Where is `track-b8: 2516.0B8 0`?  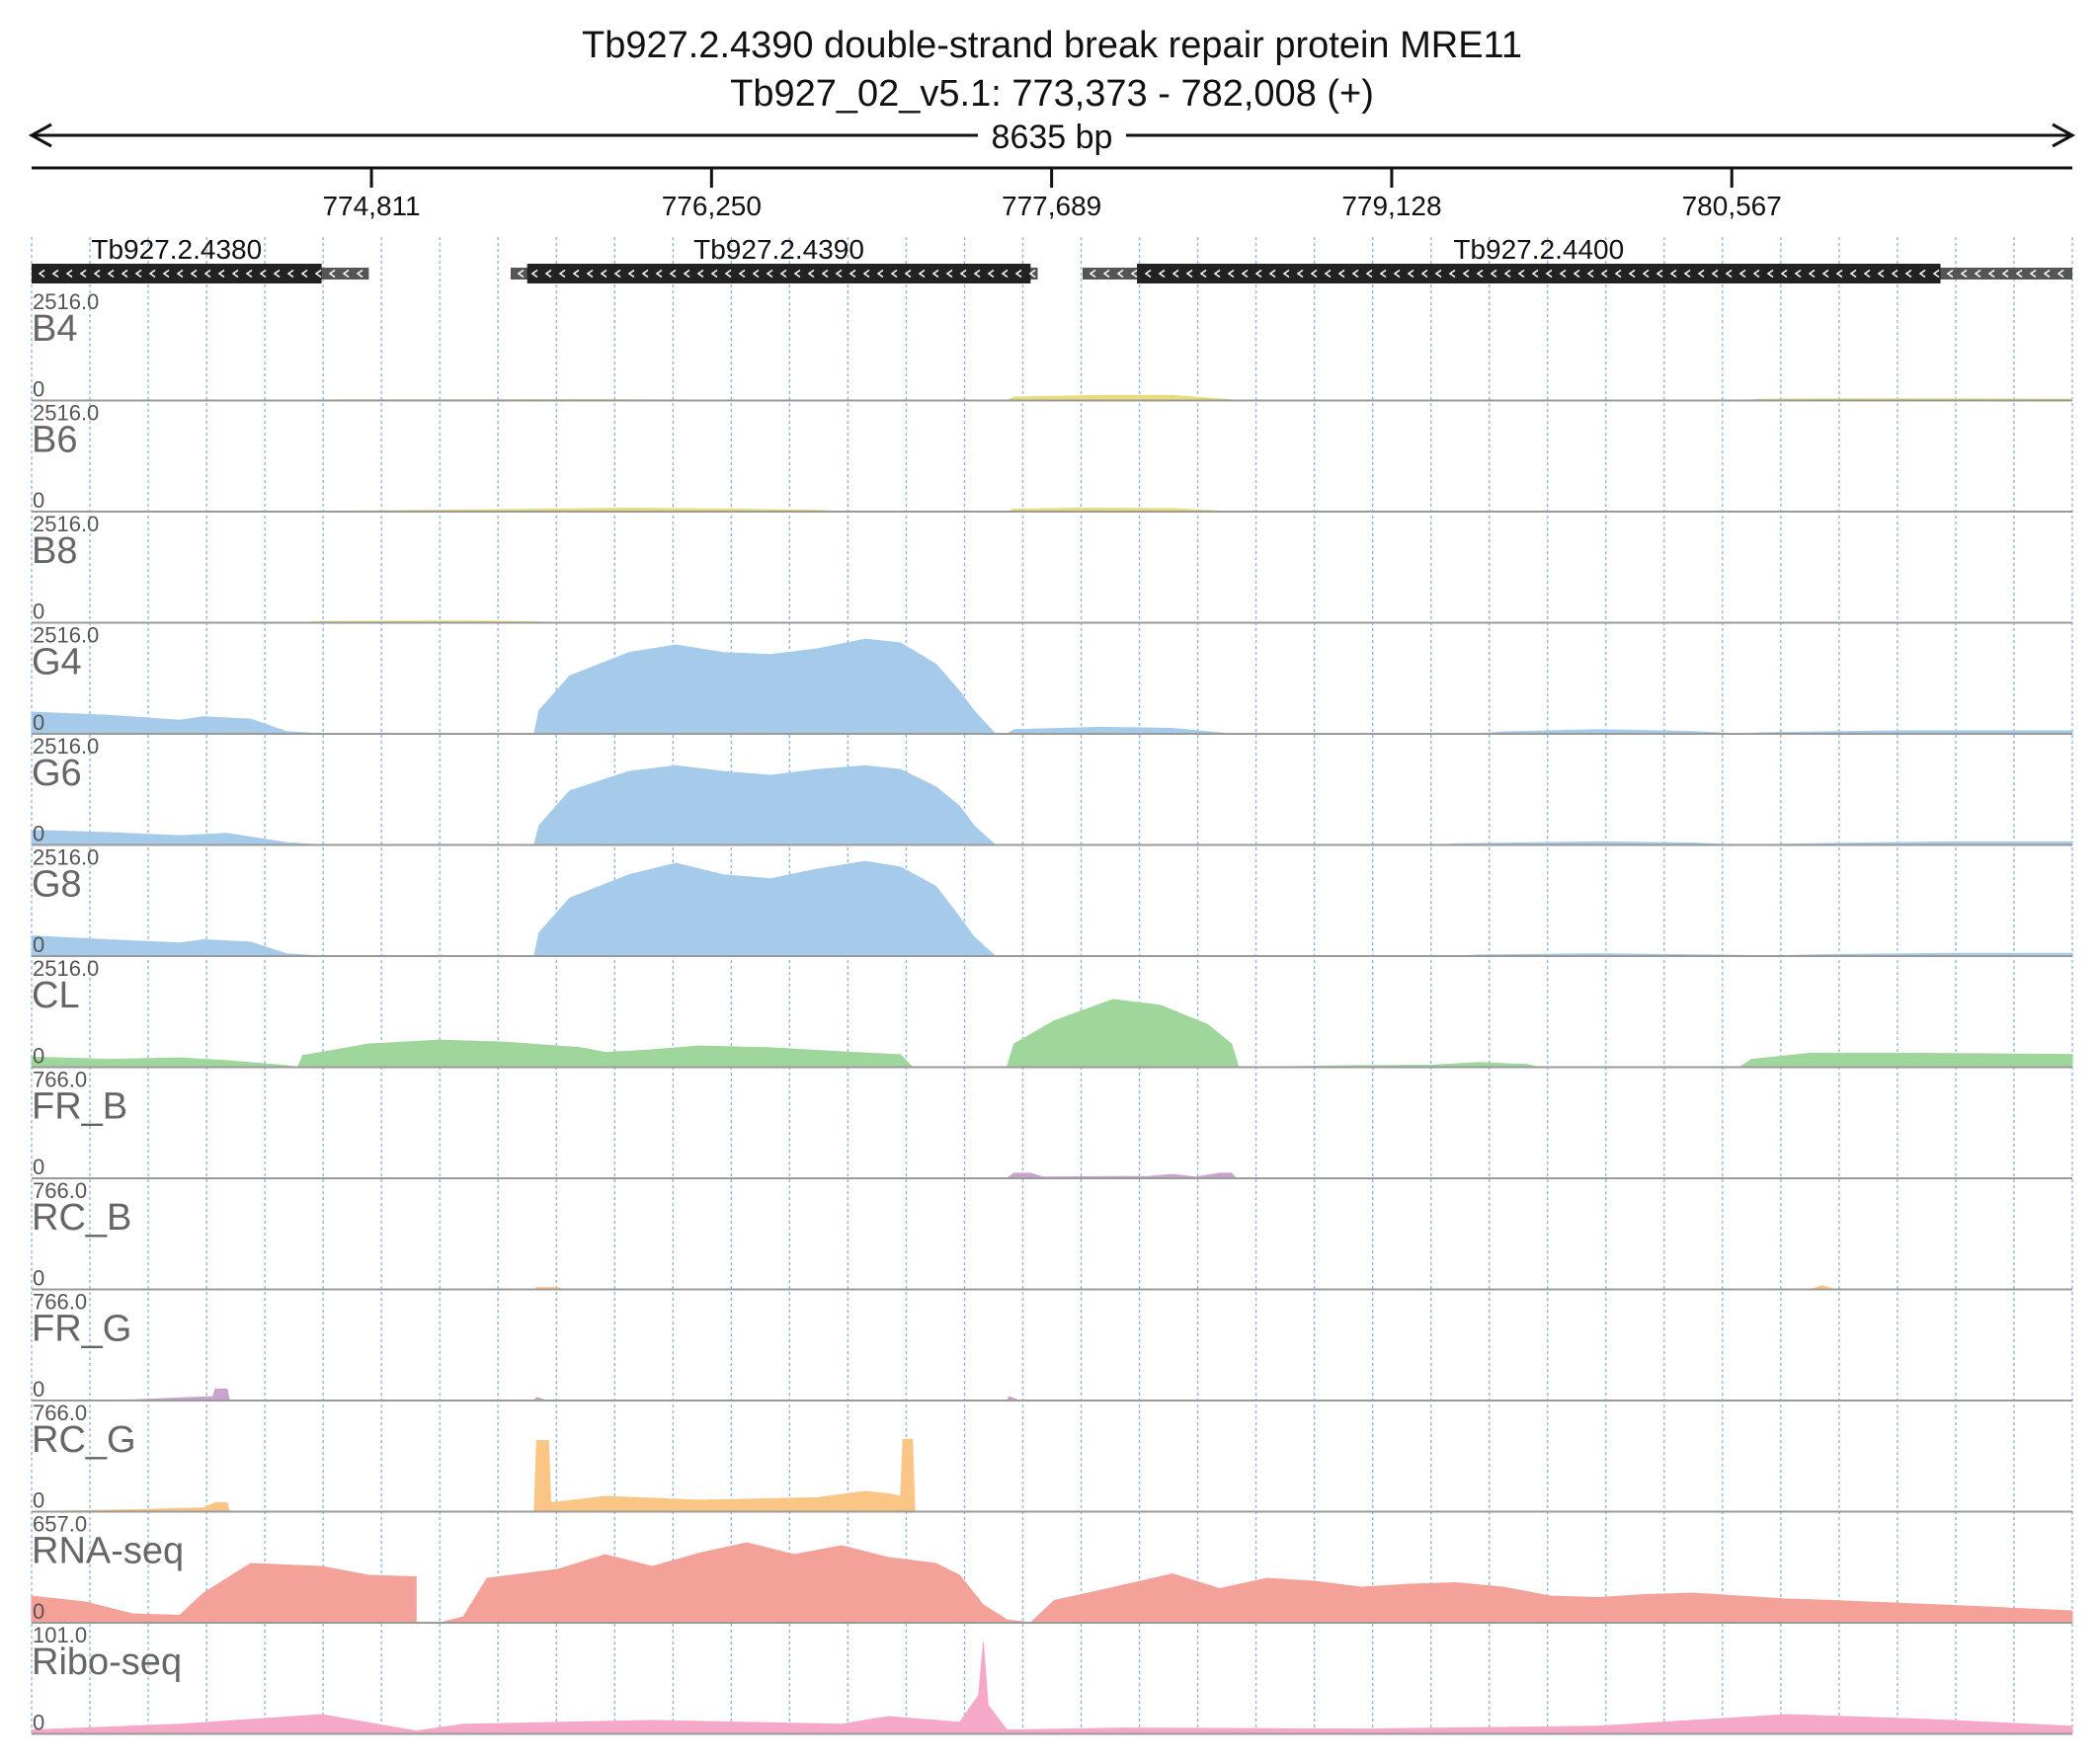
track-b8: 2516.0B8 0 is located at coordinates (1052, 568).